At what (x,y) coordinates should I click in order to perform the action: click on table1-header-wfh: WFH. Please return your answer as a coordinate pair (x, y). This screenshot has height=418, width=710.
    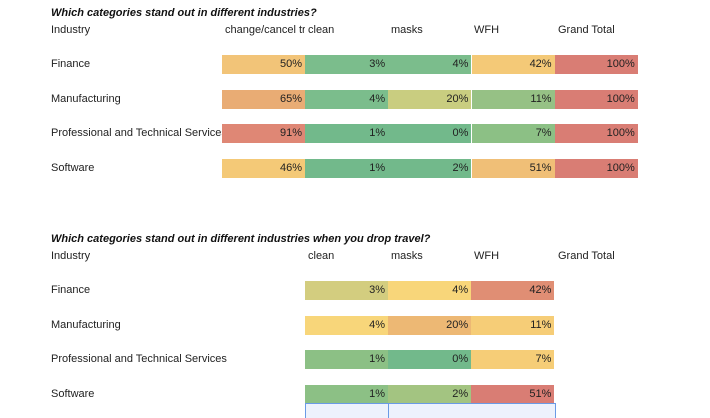
    Looking at the image, I should click on (487, 30).